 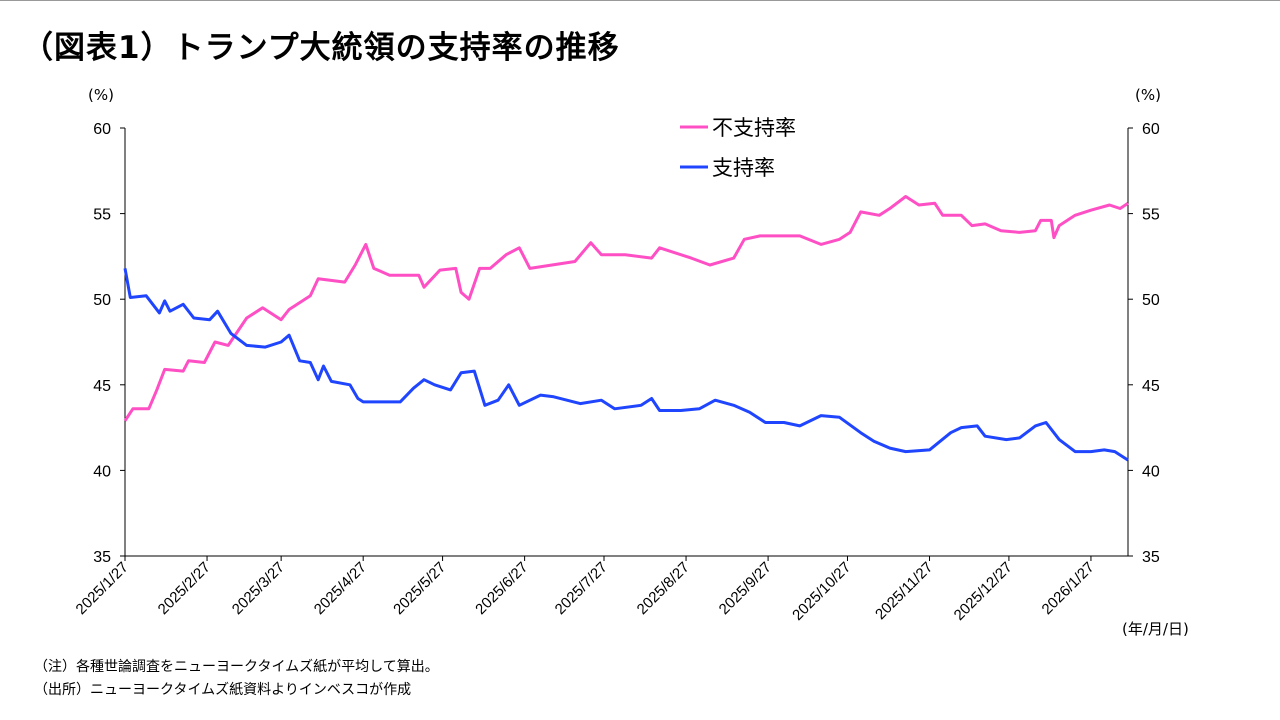 I want to click on x-tick-label: 2025/2/27, so click(x=184, y=588).